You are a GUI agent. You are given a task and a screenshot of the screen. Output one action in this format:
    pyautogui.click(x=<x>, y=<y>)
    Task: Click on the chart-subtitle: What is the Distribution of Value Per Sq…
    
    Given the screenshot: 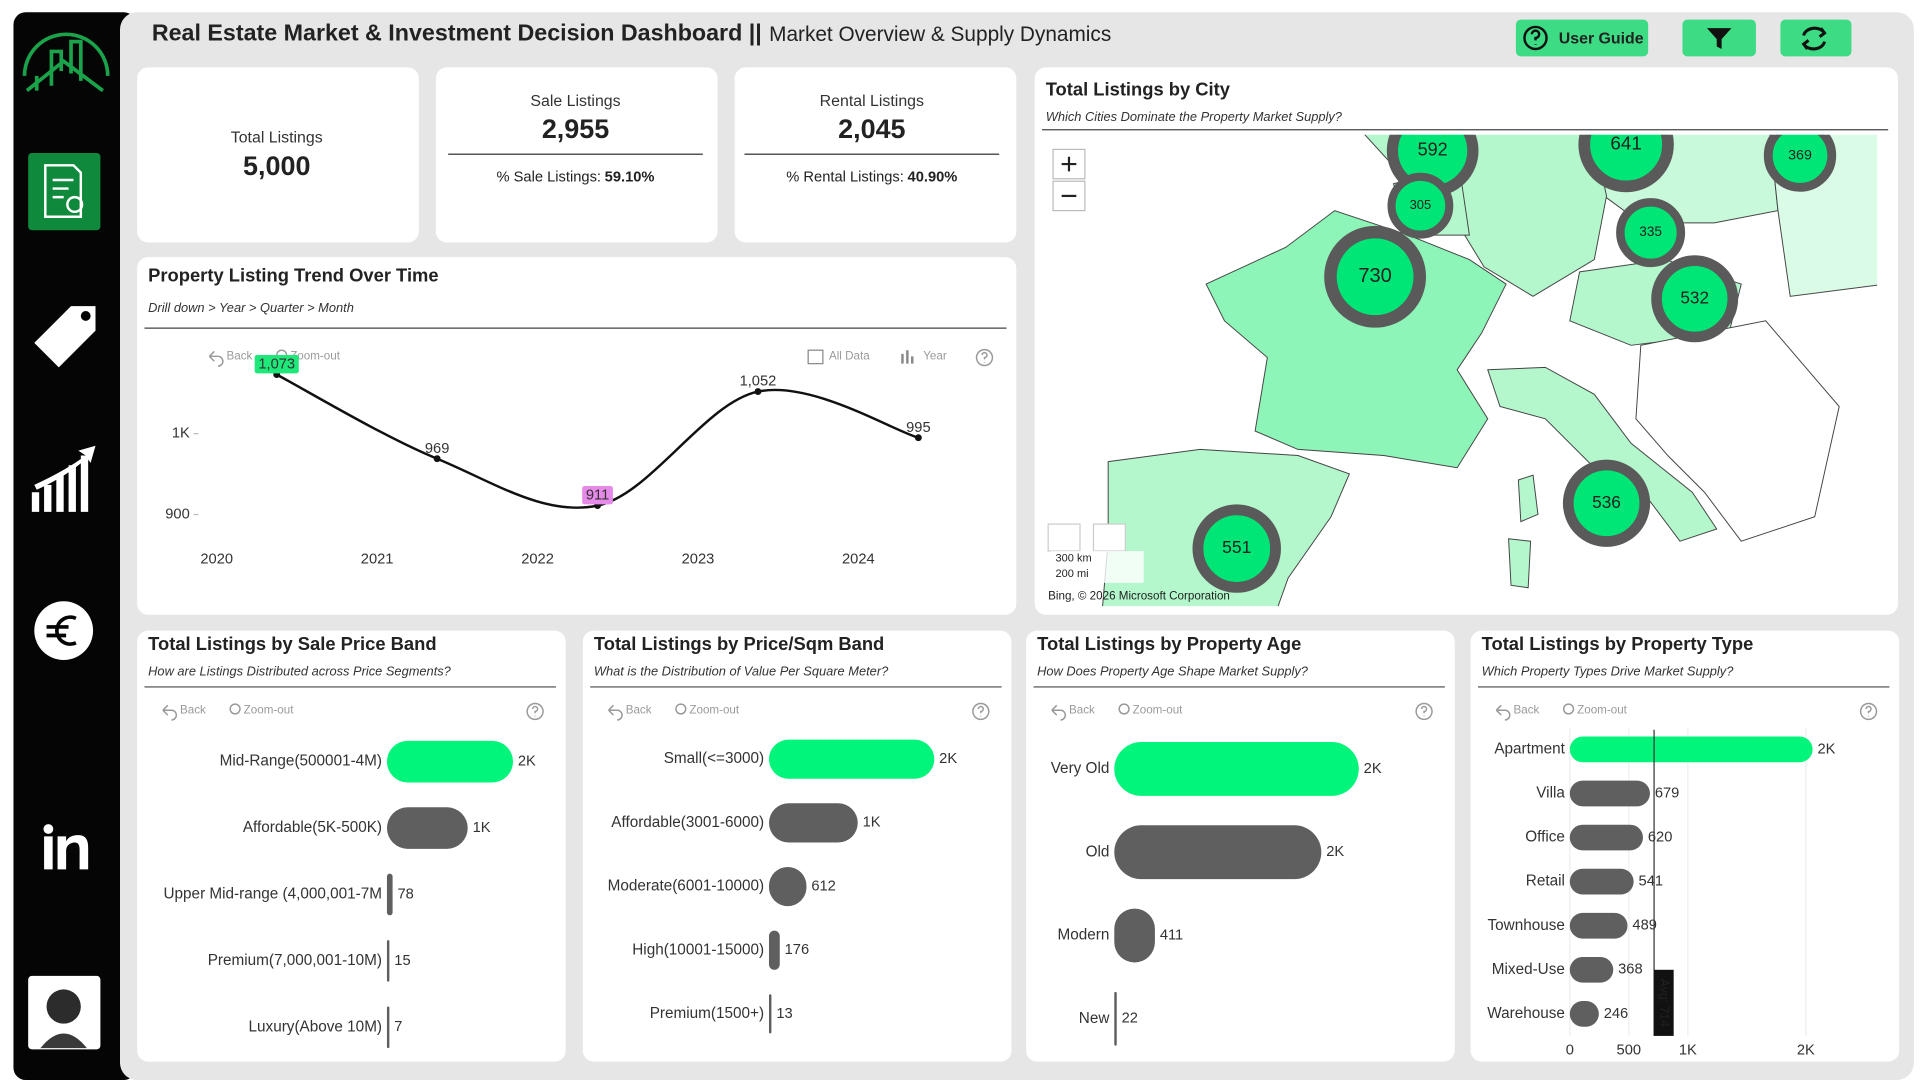 What is the action you would take?
    pyautogui.click(x=741, y=671)
    